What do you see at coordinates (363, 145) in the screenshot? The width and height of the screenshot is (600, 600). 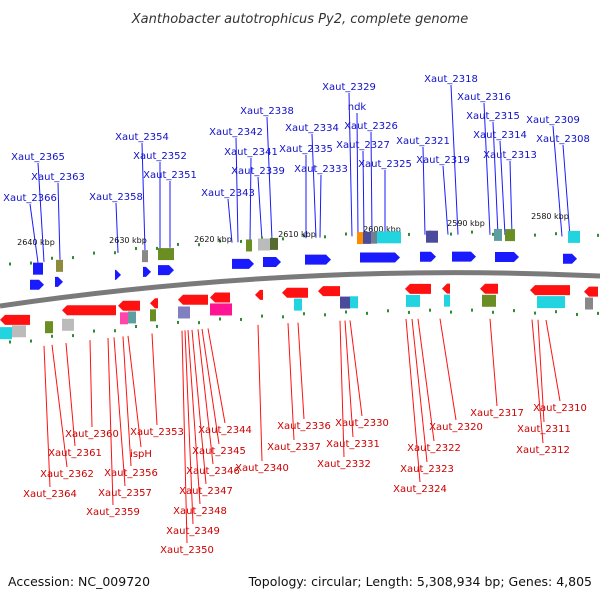 I see `forward-gene-label: Xaut_2327` at bounding box center [363, 145].